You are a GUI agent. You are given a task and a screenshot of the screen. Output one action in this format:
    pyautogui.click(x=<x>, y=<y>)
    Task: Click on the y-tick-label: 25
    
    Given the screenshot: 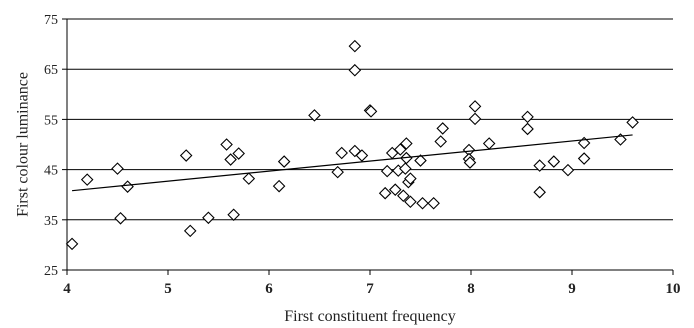 What is the action you would take?
    pyautogui.click(x=51, y=271)
    